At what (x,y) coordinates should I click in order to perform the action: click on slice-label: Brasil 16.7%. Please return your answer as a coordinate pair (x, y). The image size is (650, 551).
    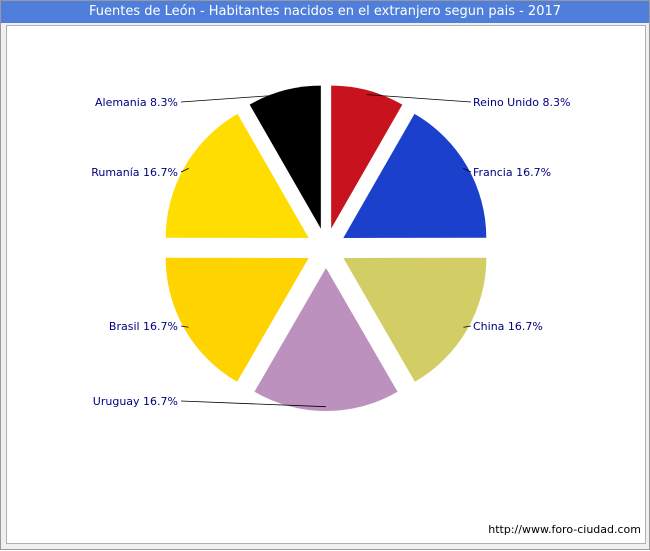
    Looking at the image, I should click on (143, 326).